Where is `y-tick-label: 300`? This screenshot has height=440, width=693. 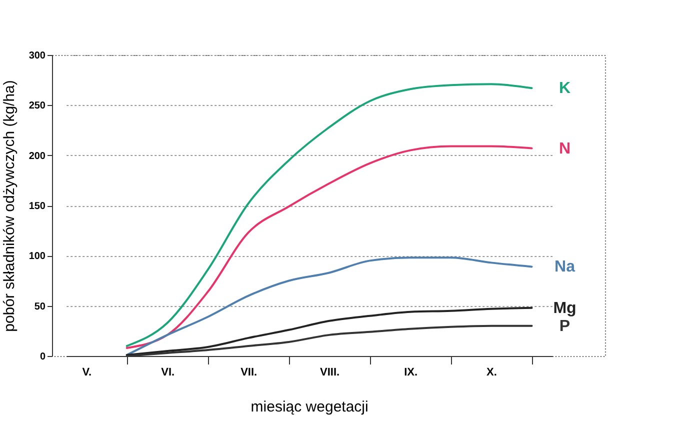 y-tick-label: 300 is located at coordinates (37, 56).